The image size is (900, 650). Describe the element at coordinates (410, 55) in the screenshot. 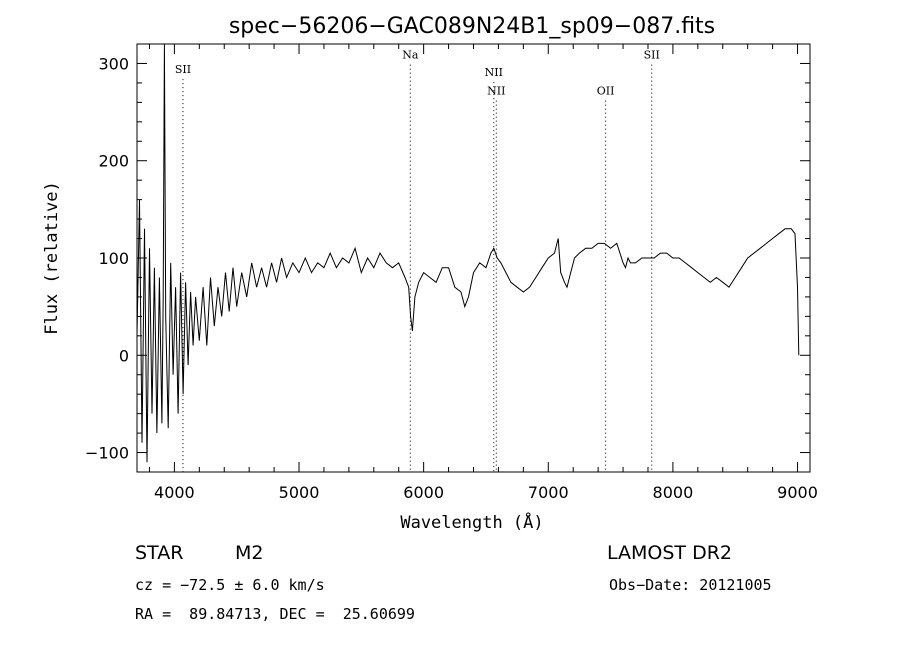

I see `annotation-label: Na` at that location.